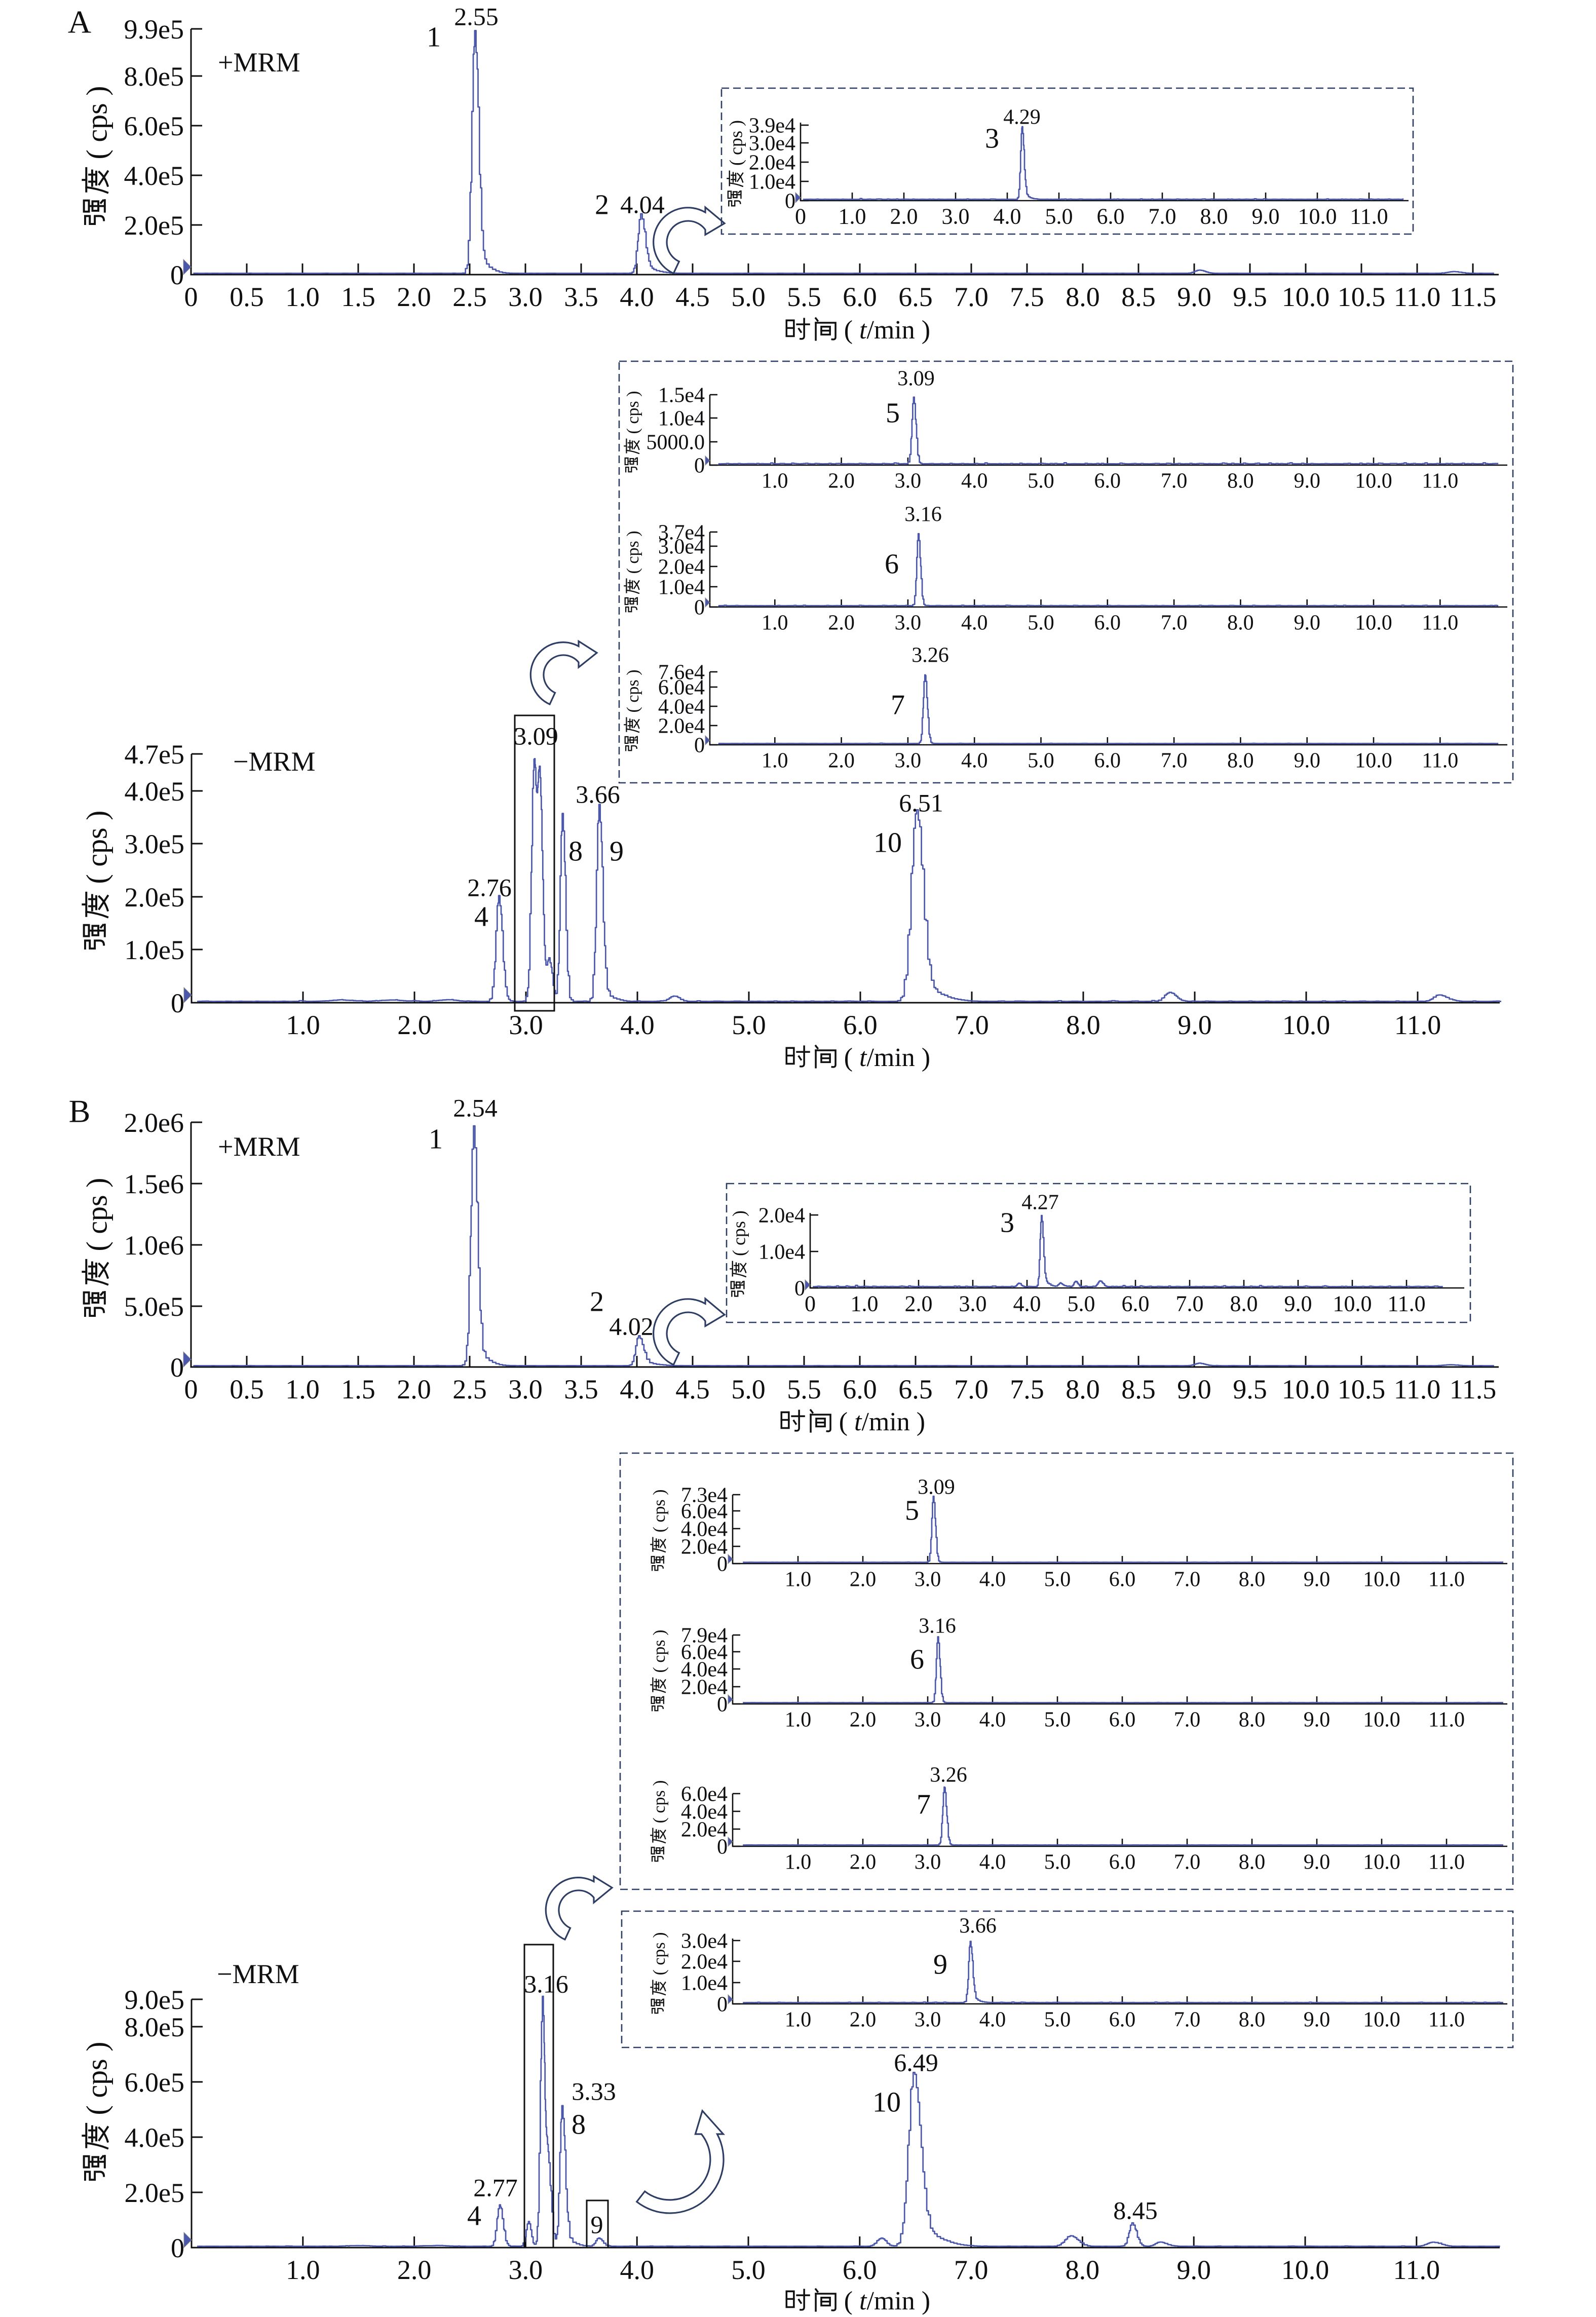  Describe the element at coordinates (887, 330) in the screenshot. I see `svg-text: ( t/min )` at that location.